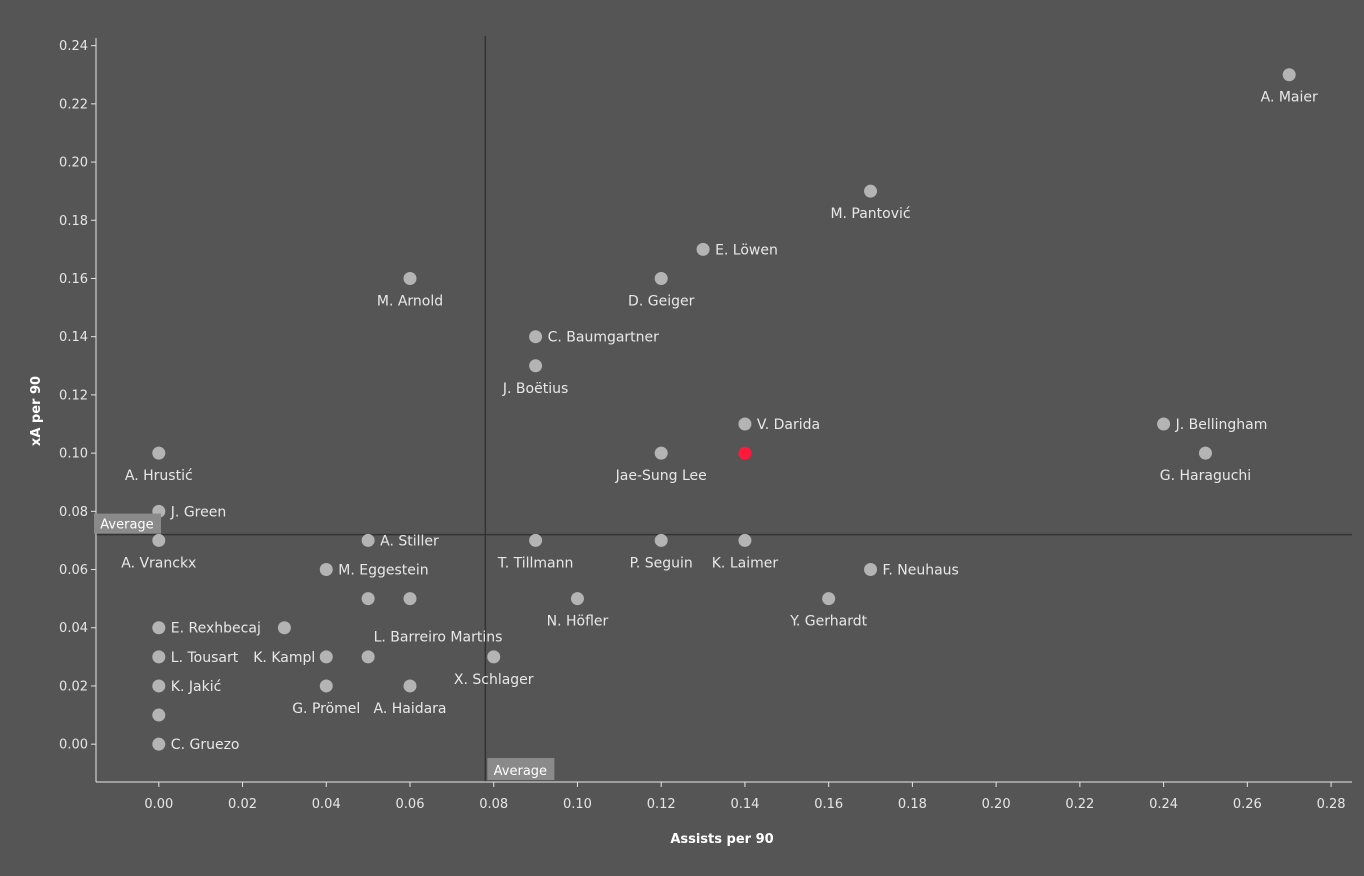 The height and width of the screenshot is (876, 1364). What do you see at coordinates (535, 563) in the screenshot?
I see `point-label: T. Tillmann` at bounding box center [535, 563].